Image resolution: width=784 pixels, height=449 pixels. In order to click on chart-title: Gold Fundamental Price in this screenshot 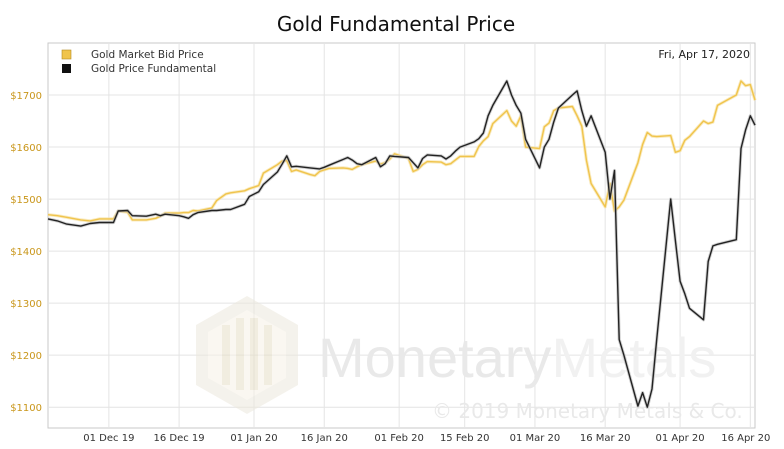, I will do `click(396, 24)`.